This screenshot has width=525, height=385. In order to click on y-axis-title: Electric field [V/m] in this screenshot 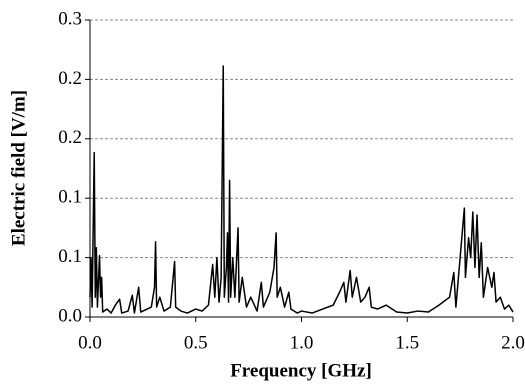, I will do `click(18, 168)`.